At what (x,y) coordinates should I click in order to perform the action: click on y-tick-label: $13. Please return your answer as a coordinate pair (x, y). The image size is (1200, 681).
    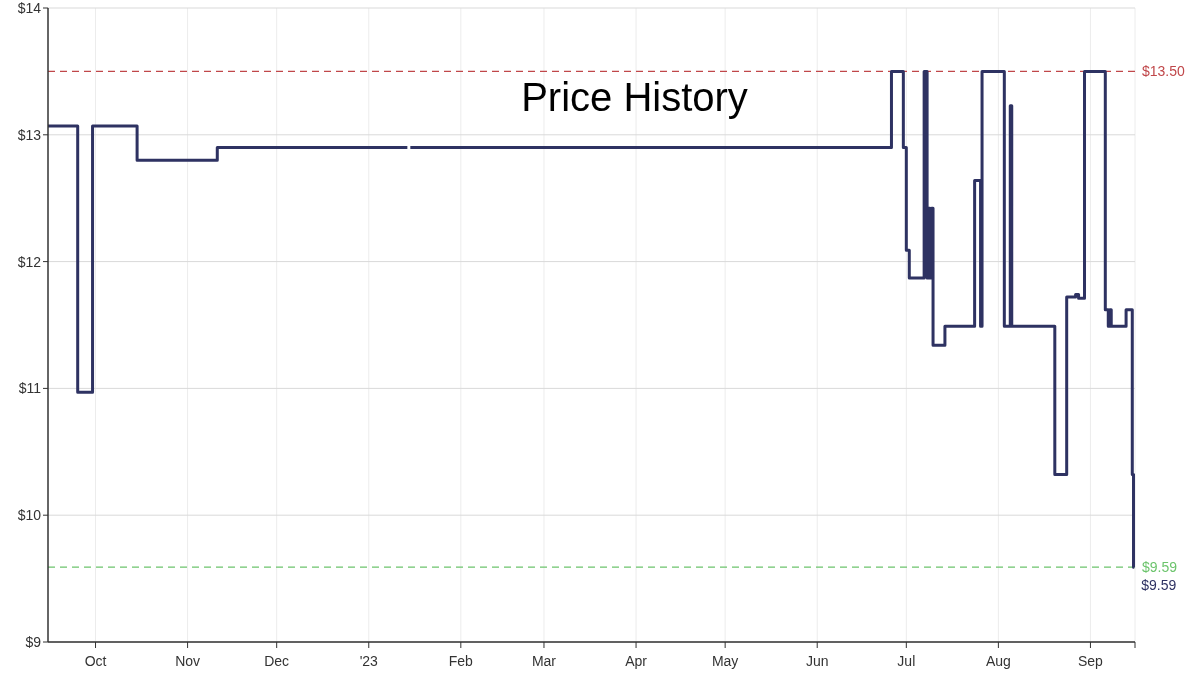
    Looking at the image, I should click on (29, 134).